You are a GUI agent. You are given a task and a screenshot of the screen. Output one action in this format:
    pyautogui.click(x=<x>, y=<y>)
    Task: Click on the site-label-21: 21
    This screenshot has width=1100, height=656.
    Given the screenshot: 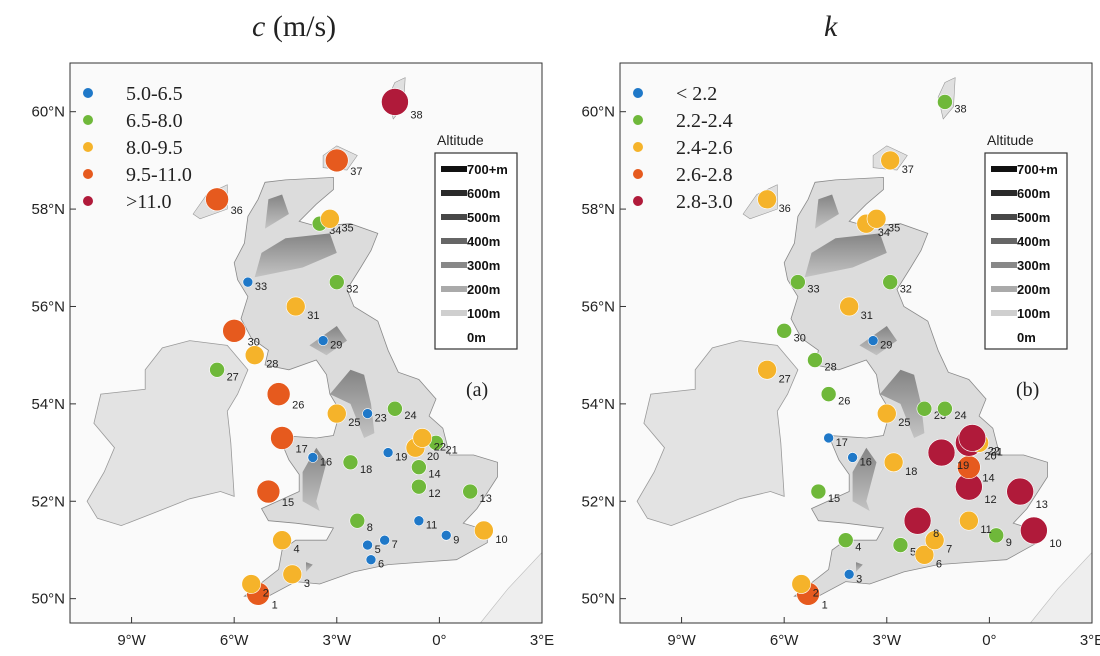 What is the action you would take?
    pyautogui.click(x=451, y=450)
    